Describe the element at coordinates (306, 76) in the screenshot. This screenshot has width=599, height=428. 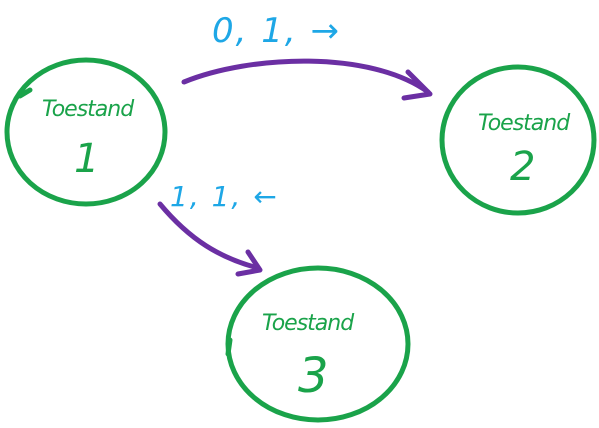
I see `transition-1-to-2-arrow` at that location.